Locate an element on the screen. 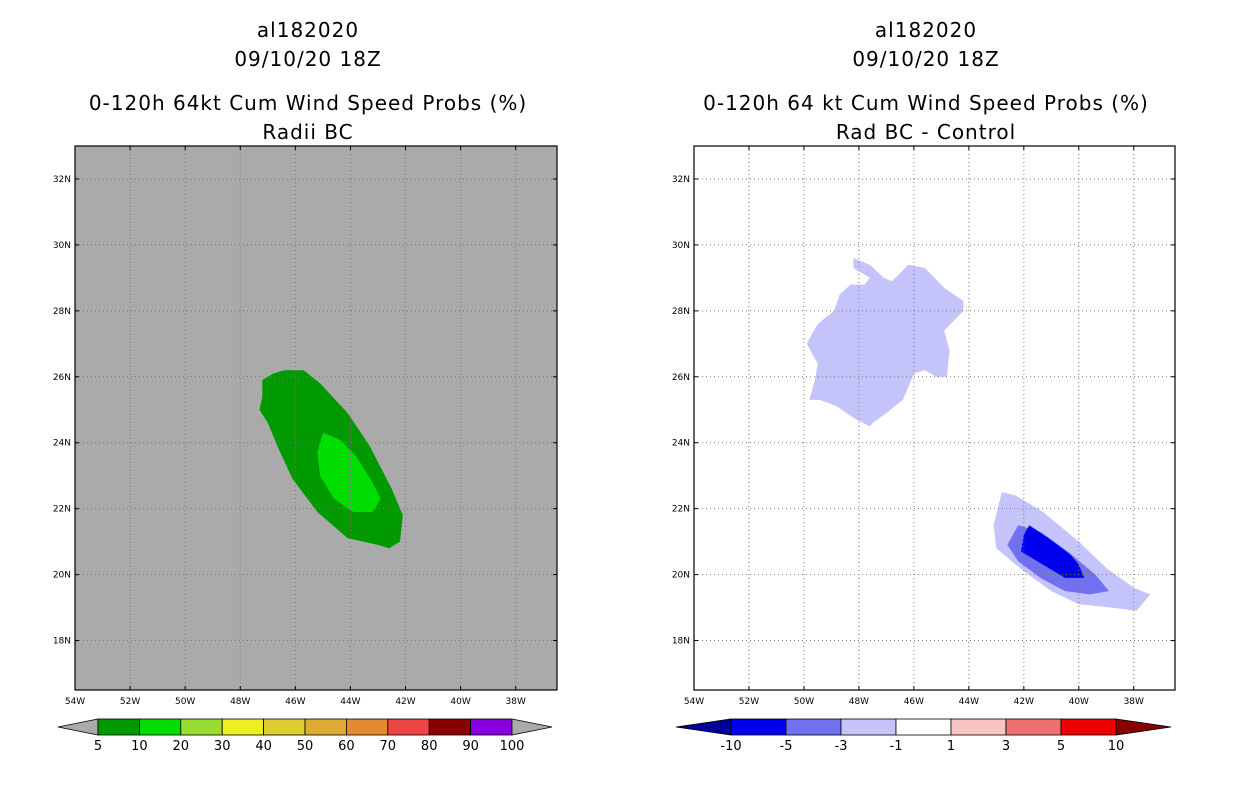 The width and height of the screenshot is (1236, 800). left-datetime: 09/10/20 18Z is located at coordinates (308, 59).